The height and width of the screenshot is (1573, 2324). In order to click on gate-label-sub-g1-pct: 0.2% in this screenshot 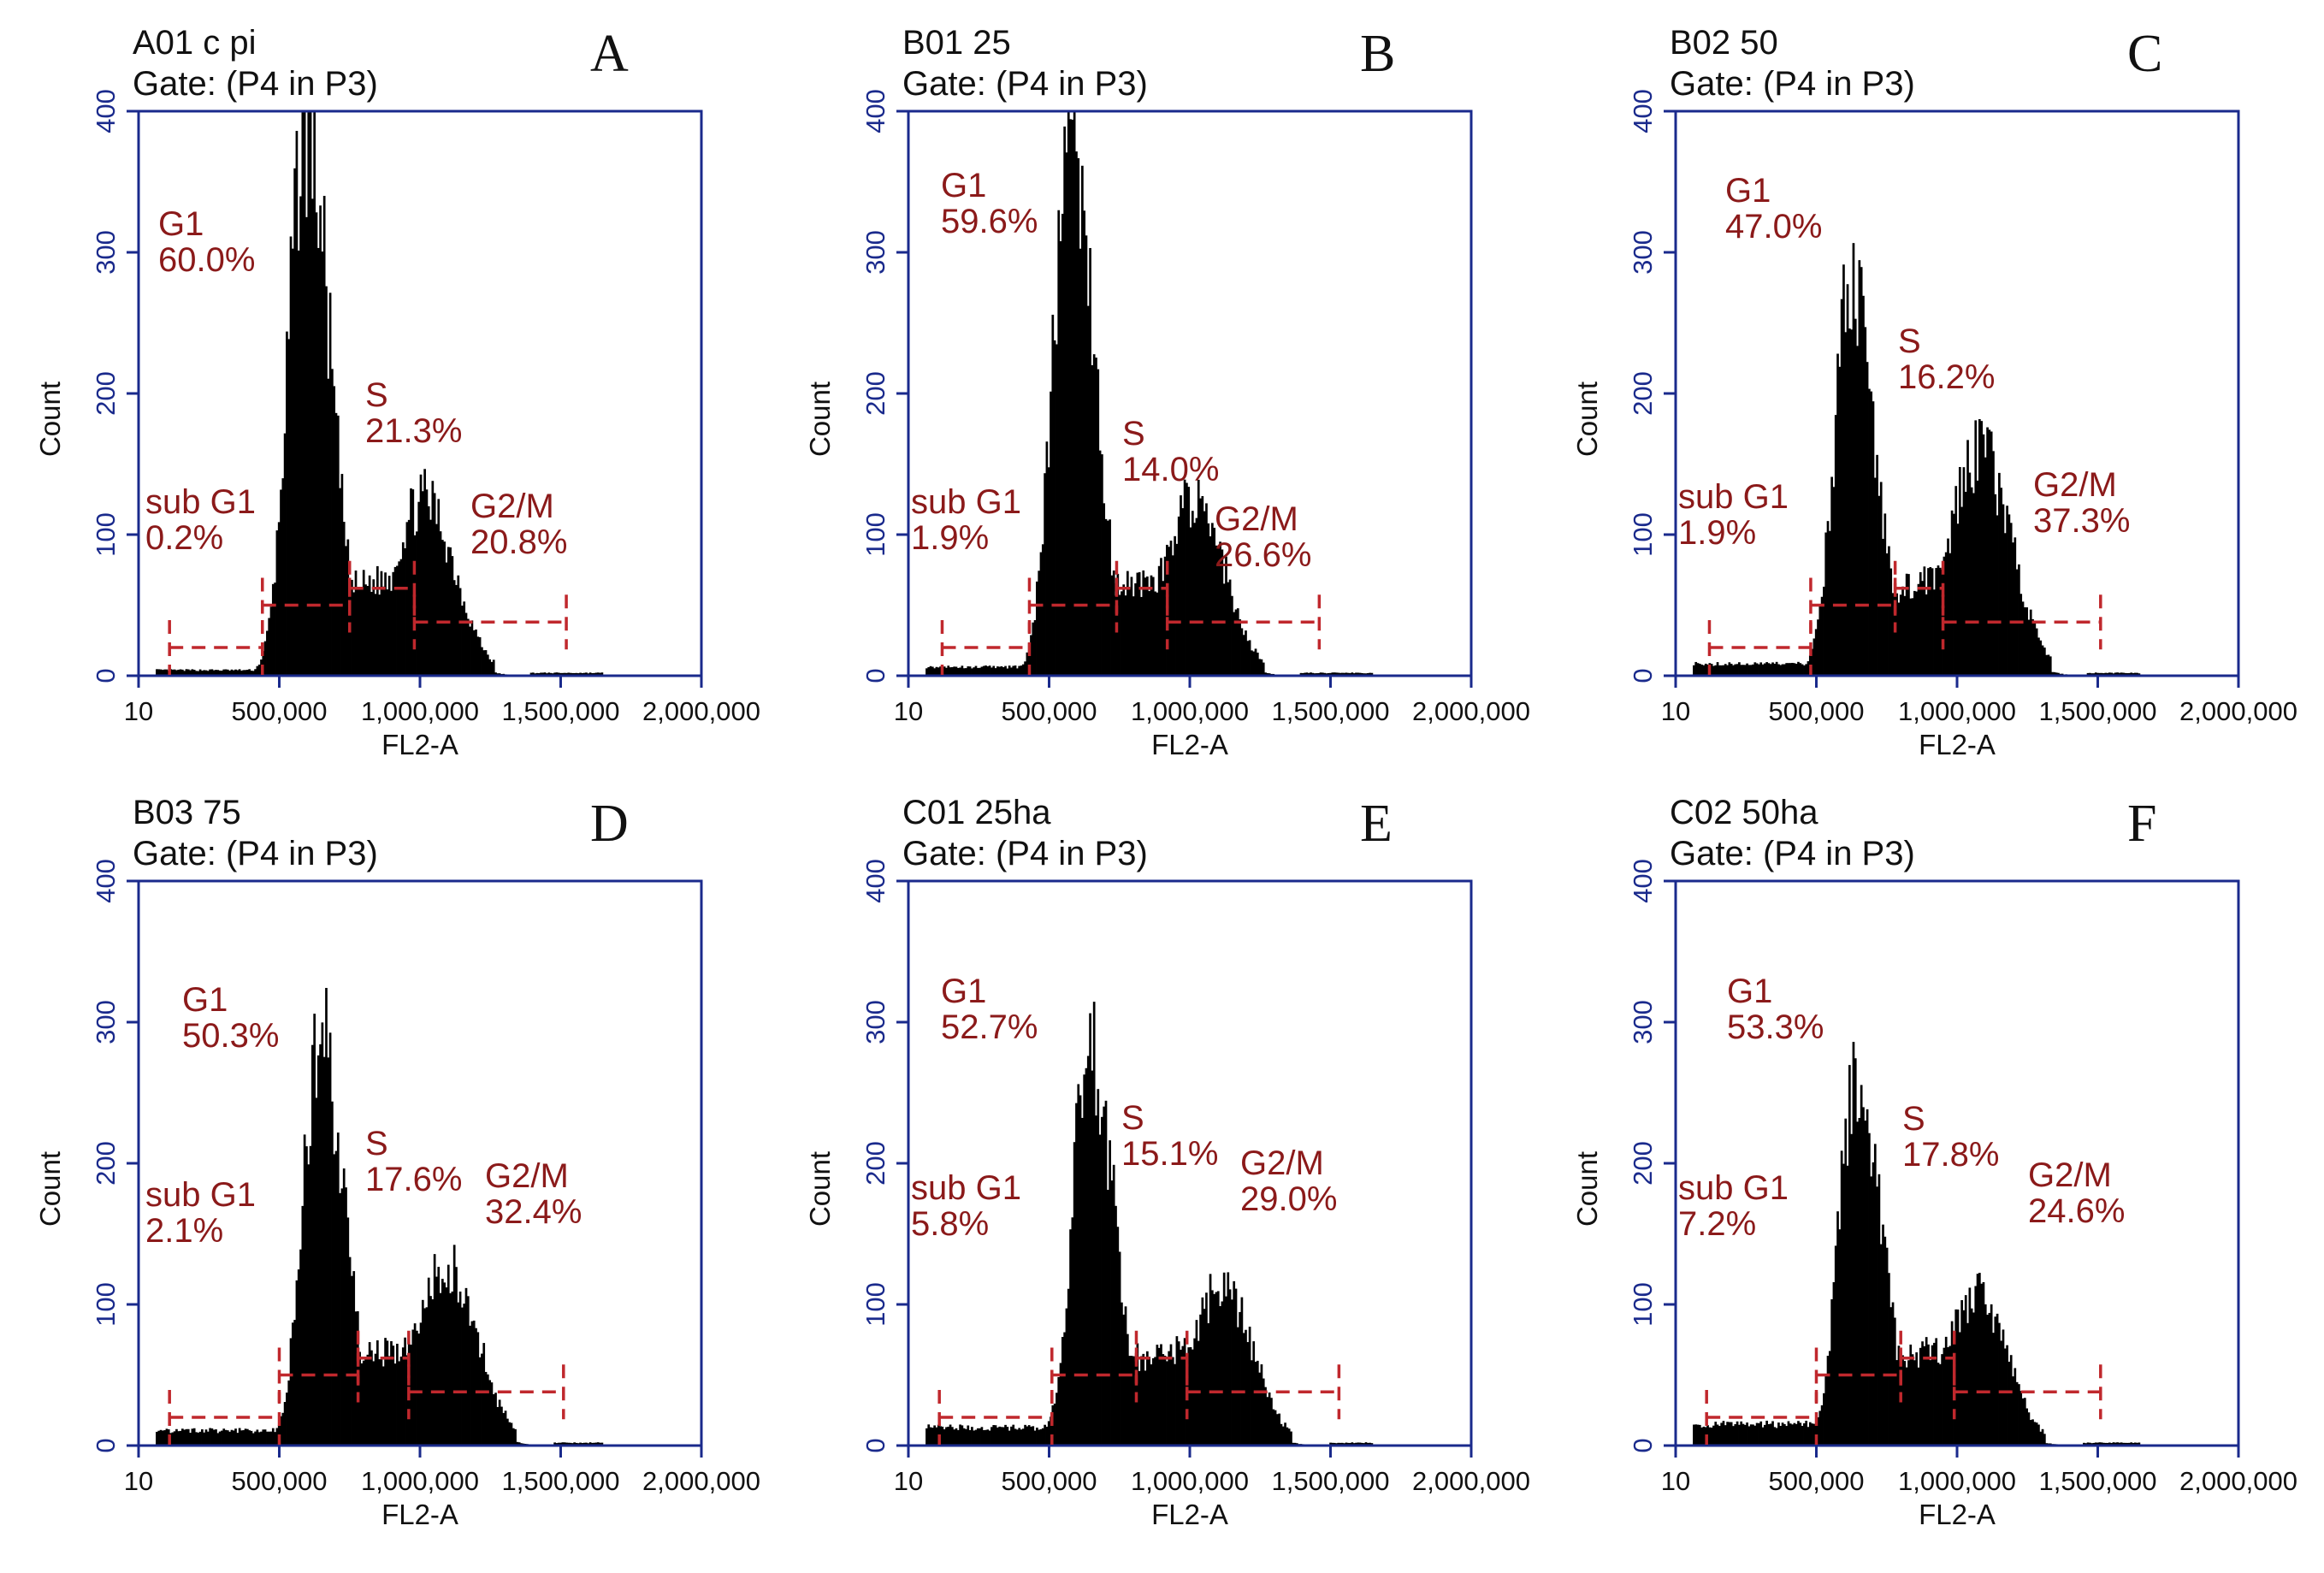, I will do `click(184, 538)`.